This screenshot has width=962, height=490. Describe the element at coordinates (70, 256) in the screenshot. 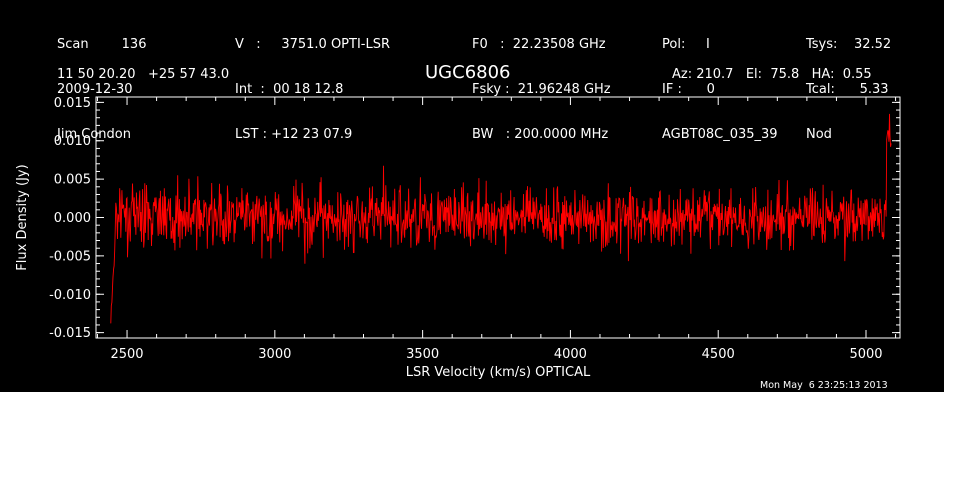

I see `y-tick-label: -0.005` at that location.